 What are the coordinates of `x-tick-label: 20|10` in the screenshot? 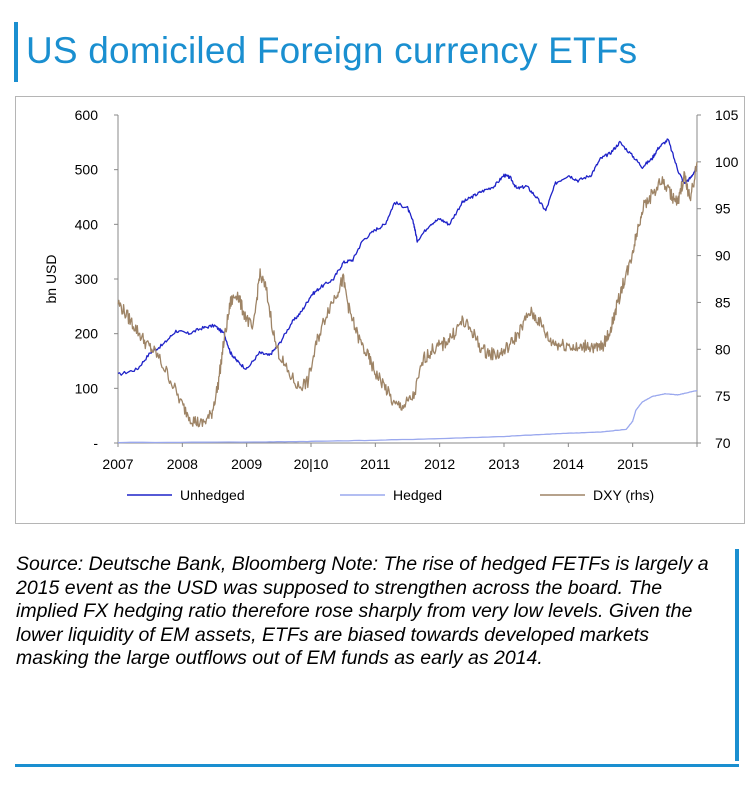 It's located at (311, 464).